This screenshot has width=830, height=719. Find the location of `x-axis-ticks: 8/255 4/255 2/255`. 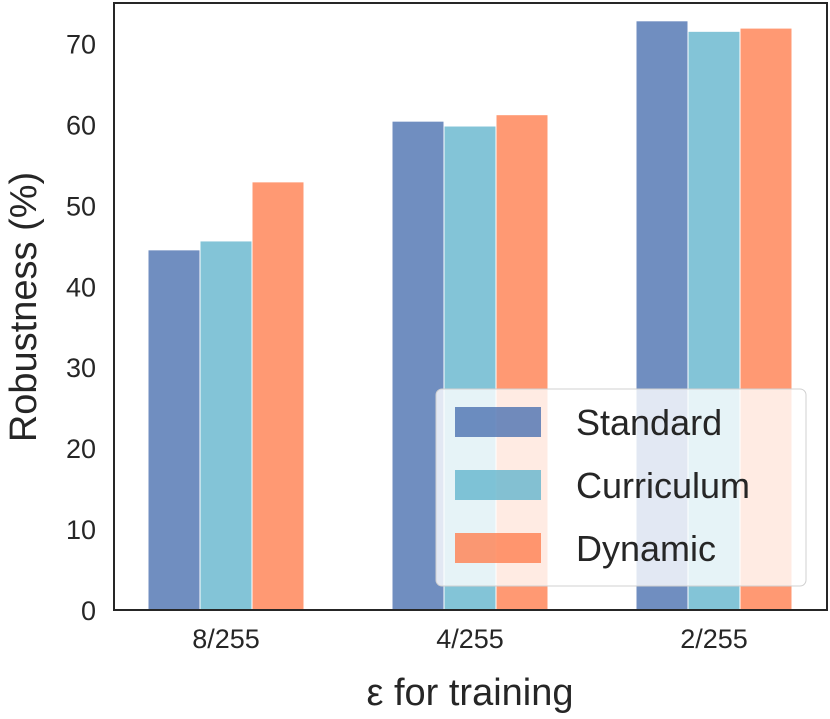

x-axis-ticks: 8/255 4/255 2/255 is located at coordinates (470, 639).